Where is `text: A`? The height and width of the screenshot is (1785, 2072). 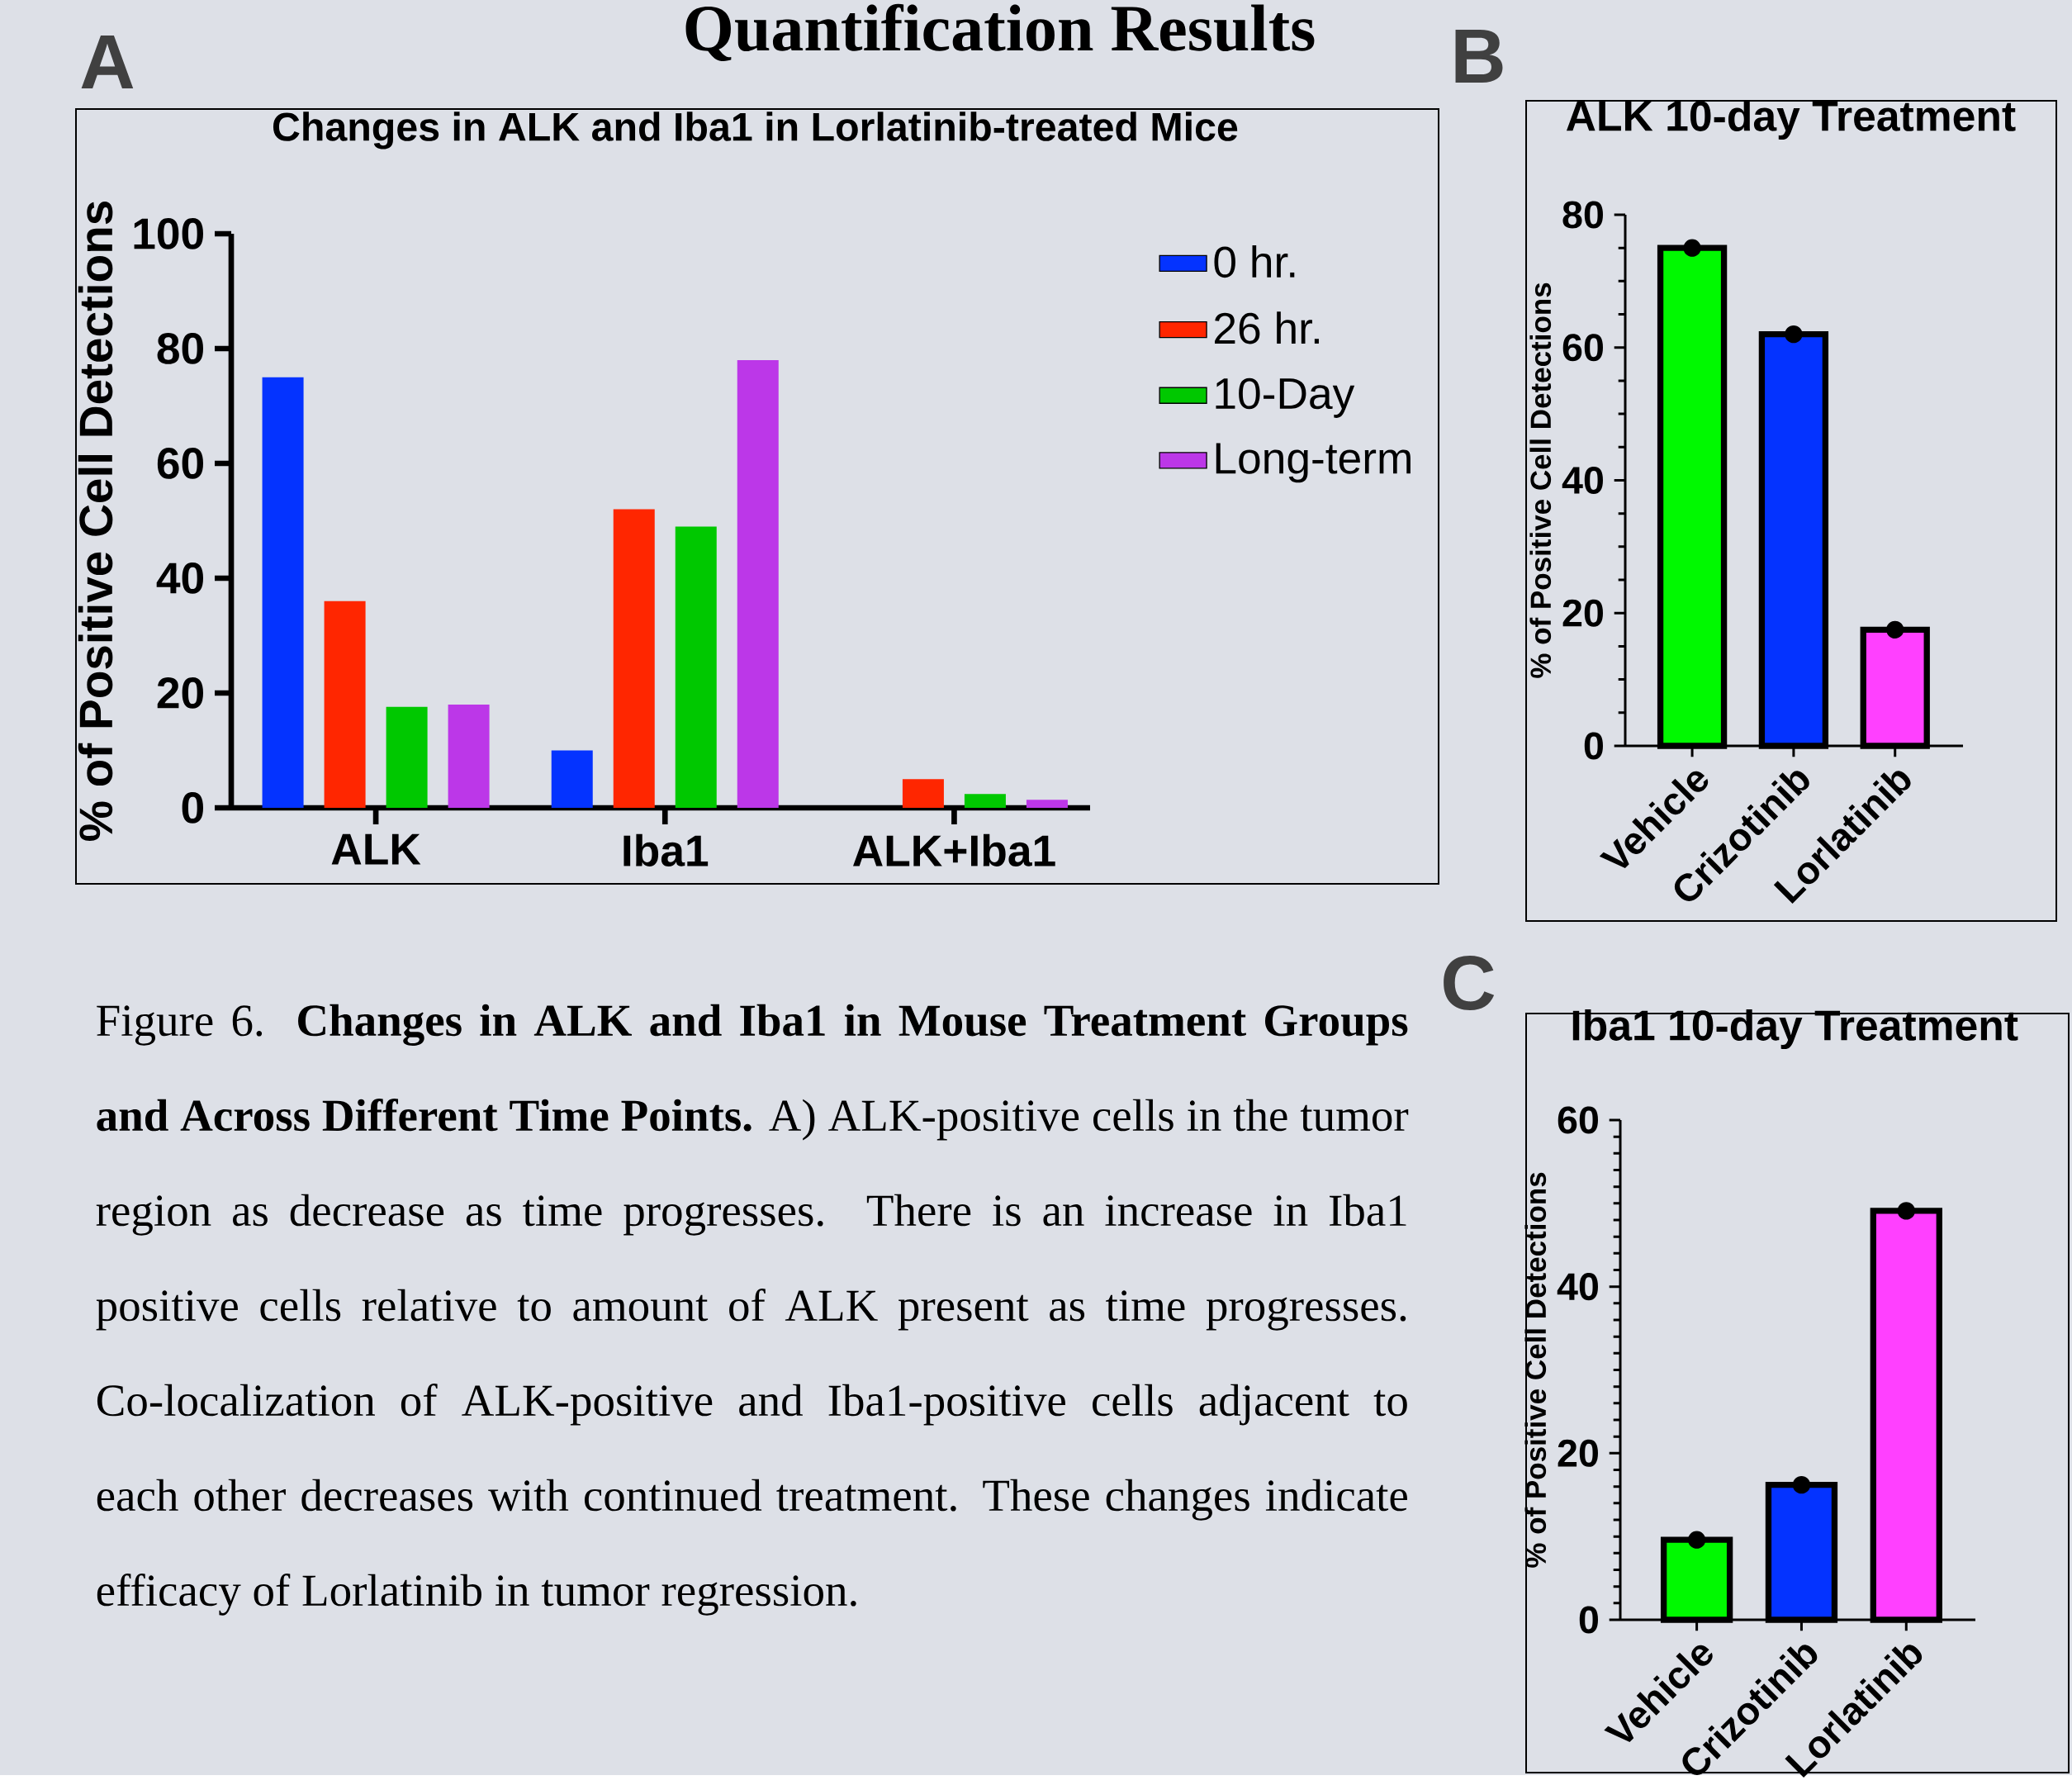
text: A is located at coordinates (107, 62).